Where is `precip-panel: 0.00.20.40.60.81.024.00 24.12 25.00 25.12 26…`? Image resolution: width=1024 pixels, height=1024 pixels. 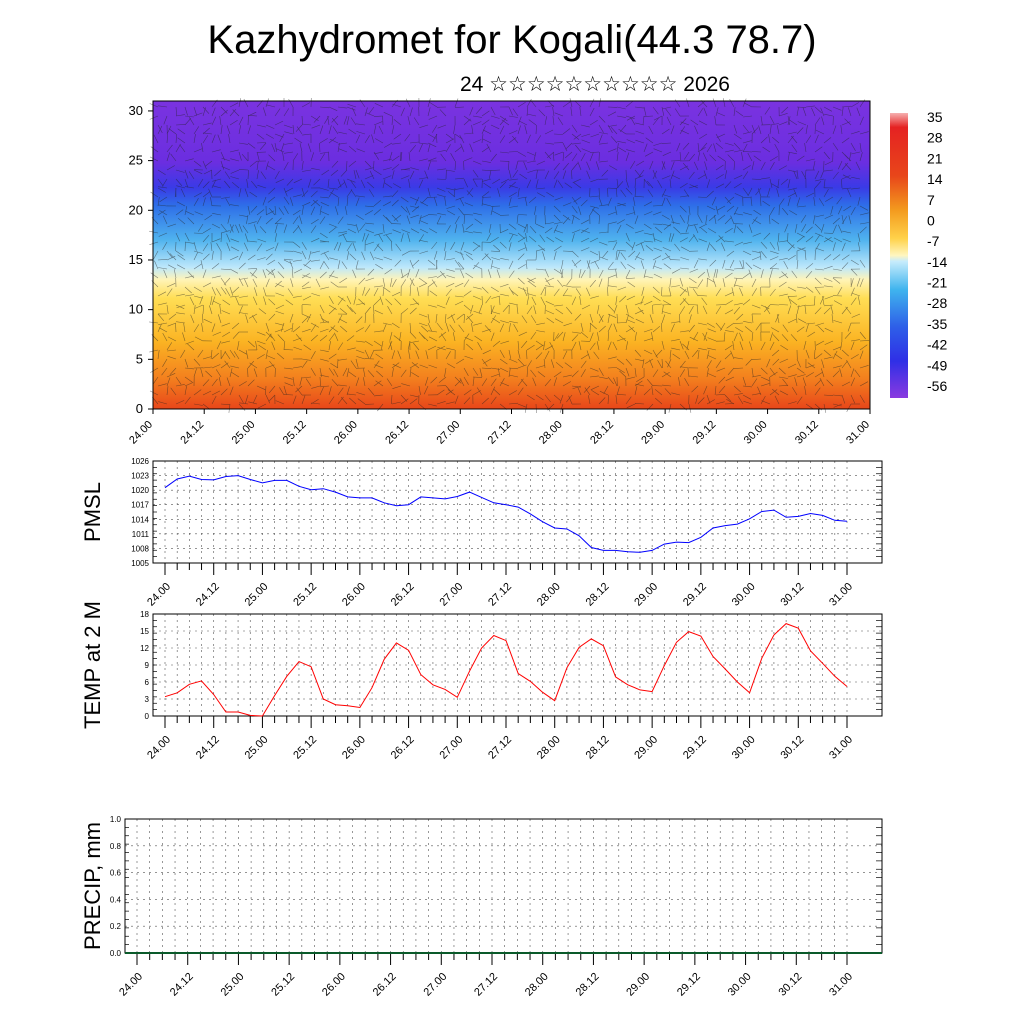 precip-panel: 0.00.20.40.60.81.024.00 24.12 25.00 25.12 26… is located at coordinates (481, 907).